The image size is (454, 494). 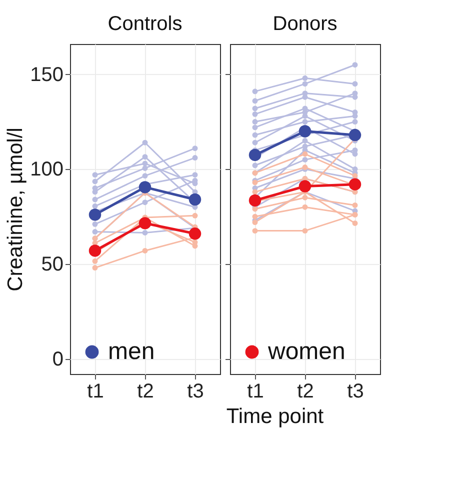 What do you see at coordinates (47, 169) in the screenshot?
I see `y-tick-label: 100` at bounding box center [47, 169].